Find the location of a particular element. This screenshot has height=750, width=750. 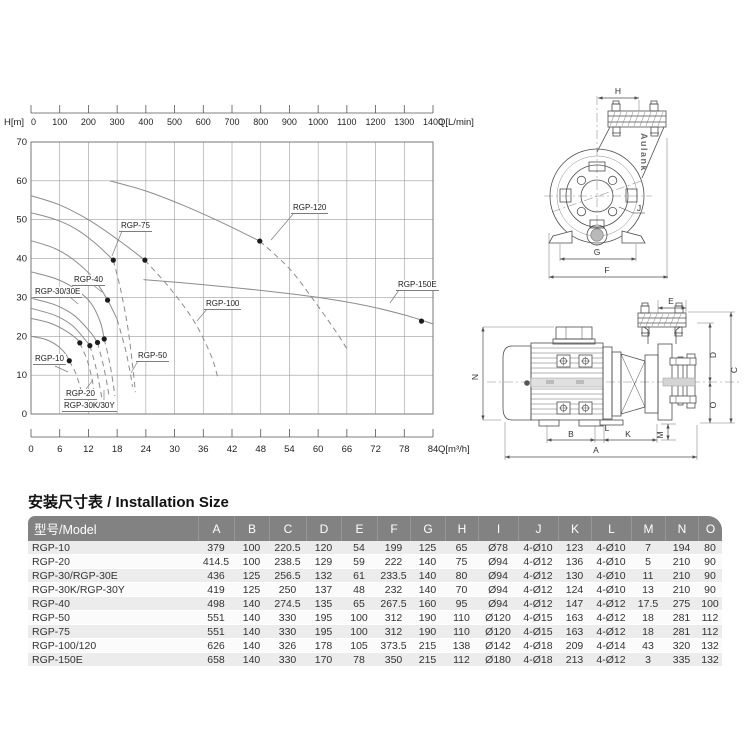

svg-text: 78 is located at coordinates (404, 449).